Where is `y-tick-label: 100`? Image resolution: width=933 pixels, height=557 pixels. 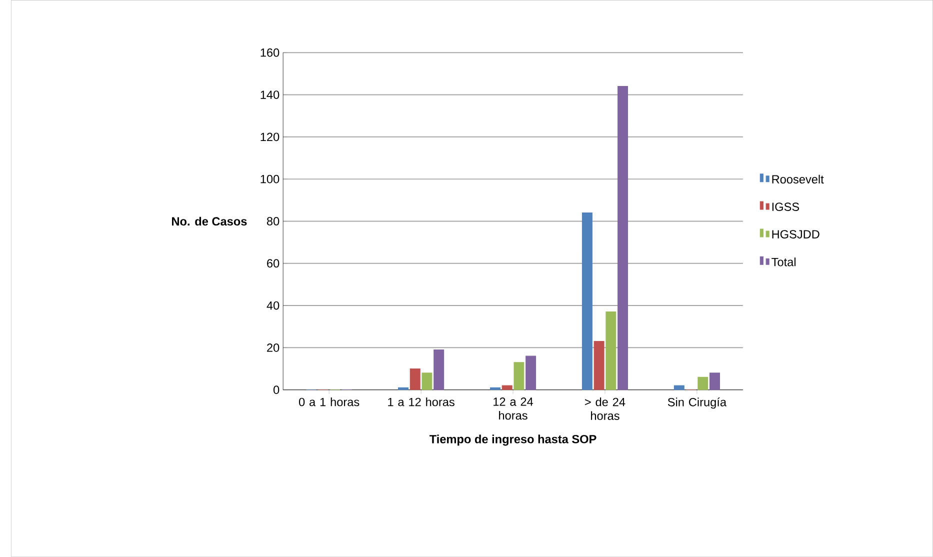
y-tick-label: 100 is located at coordinates (270, 179).